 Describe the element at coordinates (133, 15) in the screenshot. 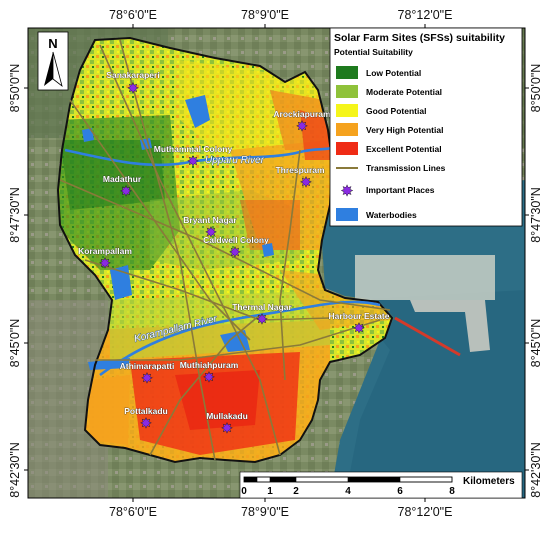

I see `lon-label-top: 78°6'0"E` at that location.